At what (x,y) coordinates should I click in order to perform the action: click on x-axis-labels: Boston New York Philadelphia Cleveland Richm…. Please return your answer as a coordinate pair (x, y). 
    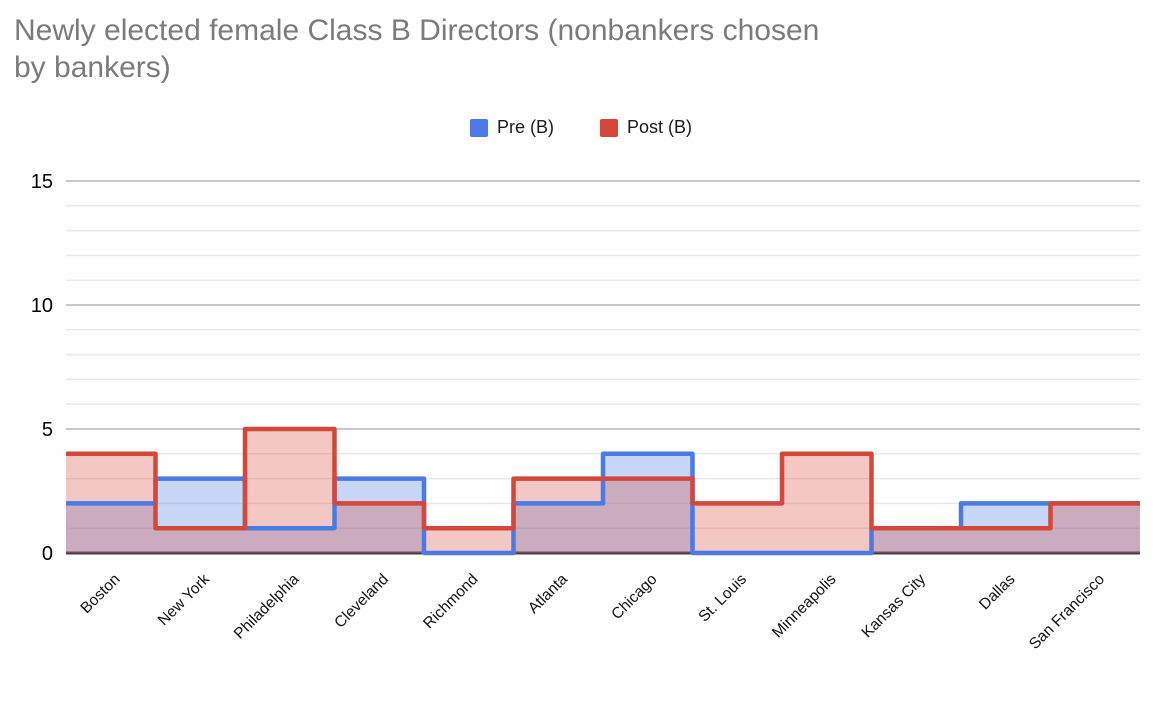
    Looking at the image, I should click on (592, 612).